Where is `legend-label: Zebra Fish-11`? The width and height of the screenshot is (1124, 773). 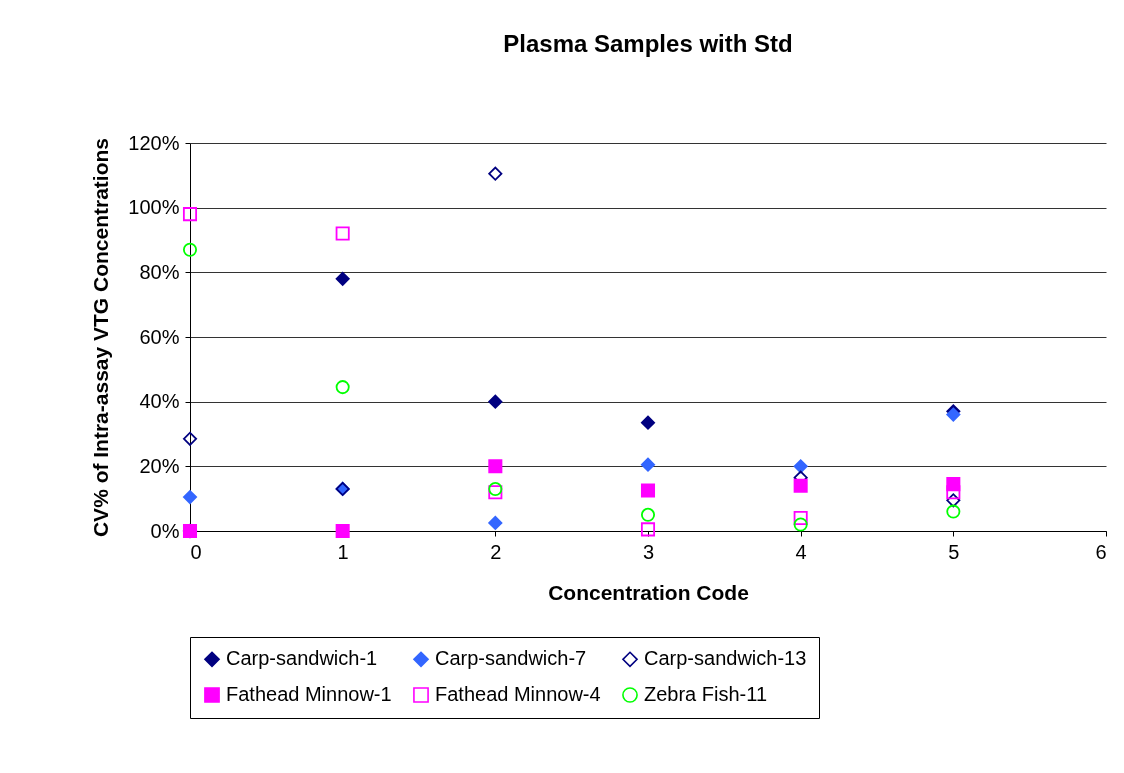
legend-label: Zebra Fish-11 is located at coordinates (706, 694).